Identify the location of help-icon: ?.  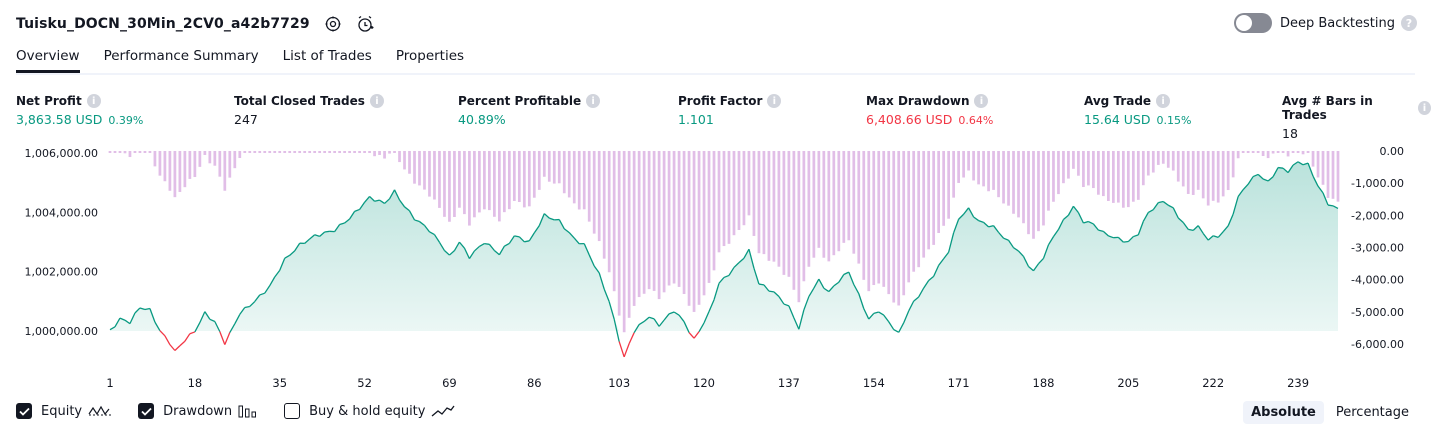
(1409, 23).